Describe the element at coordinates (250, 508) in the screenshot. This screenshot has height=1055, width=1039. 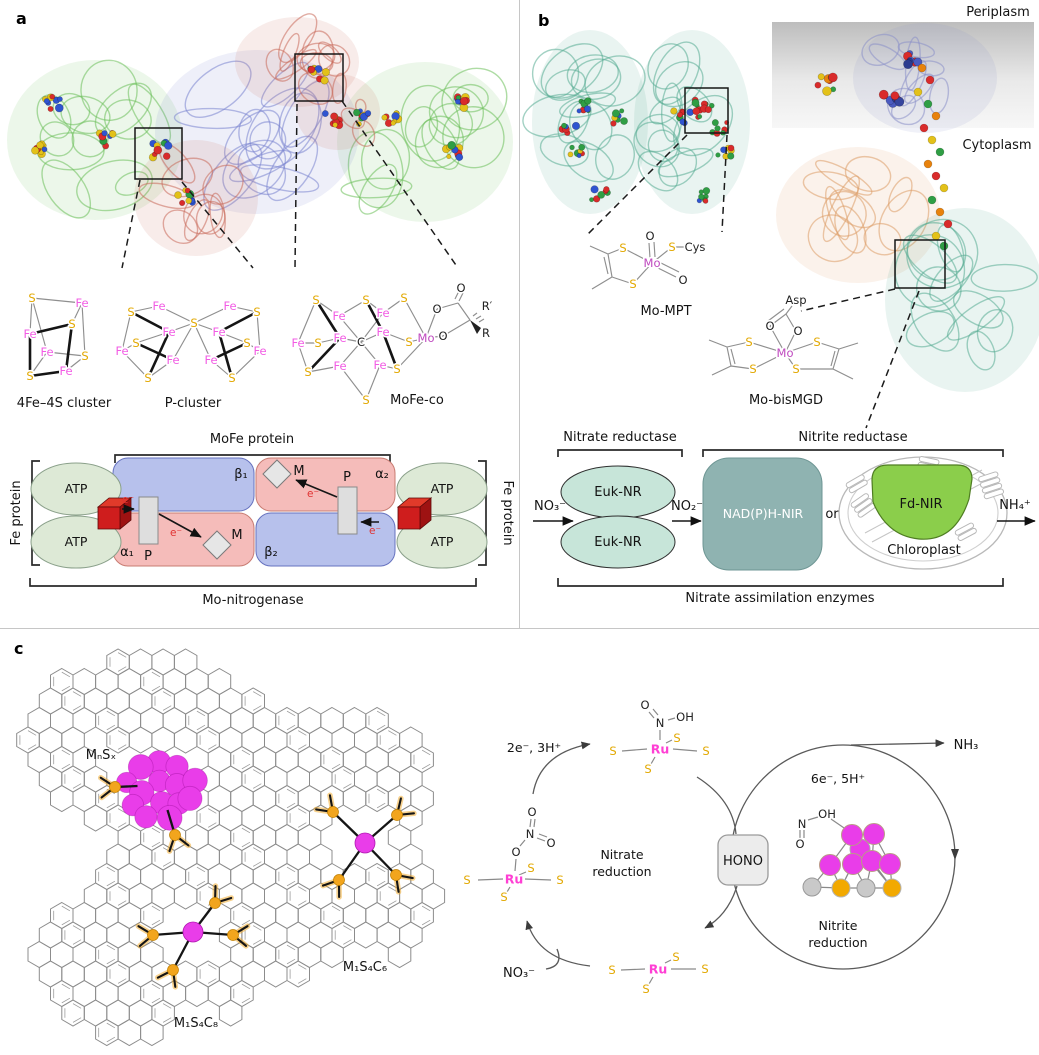
I see `electron-transfer-arrows` at that location.